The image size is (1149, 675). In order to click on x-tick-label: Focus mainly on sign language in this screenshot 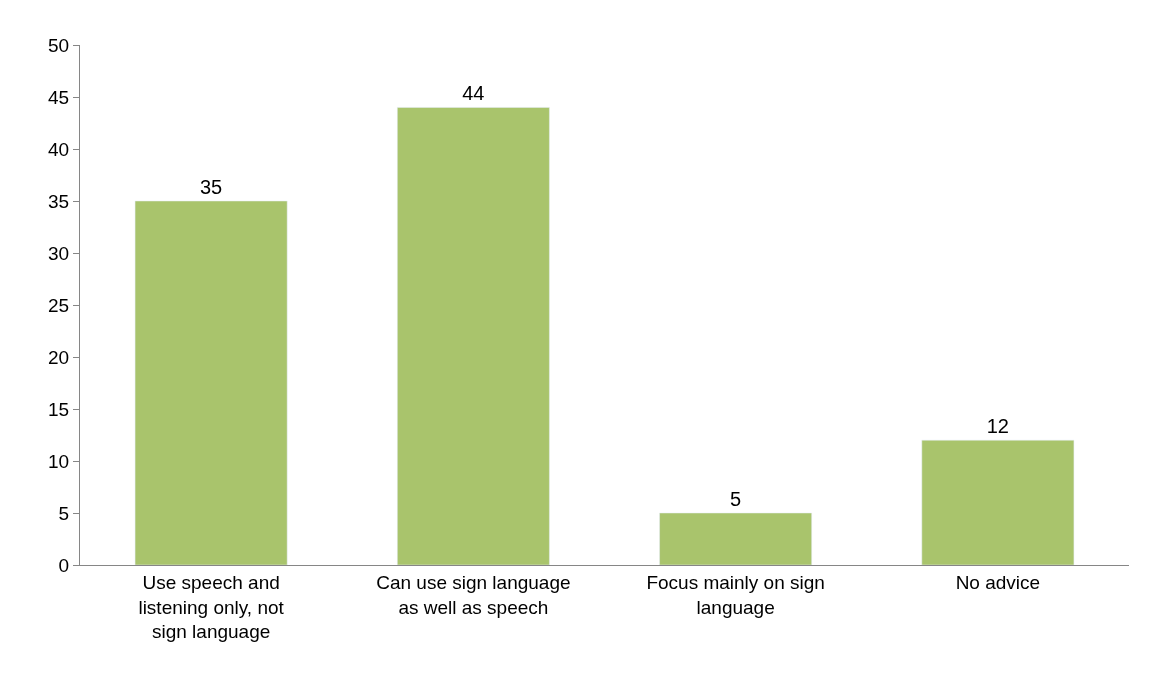, I will do `click(735, 594)`.